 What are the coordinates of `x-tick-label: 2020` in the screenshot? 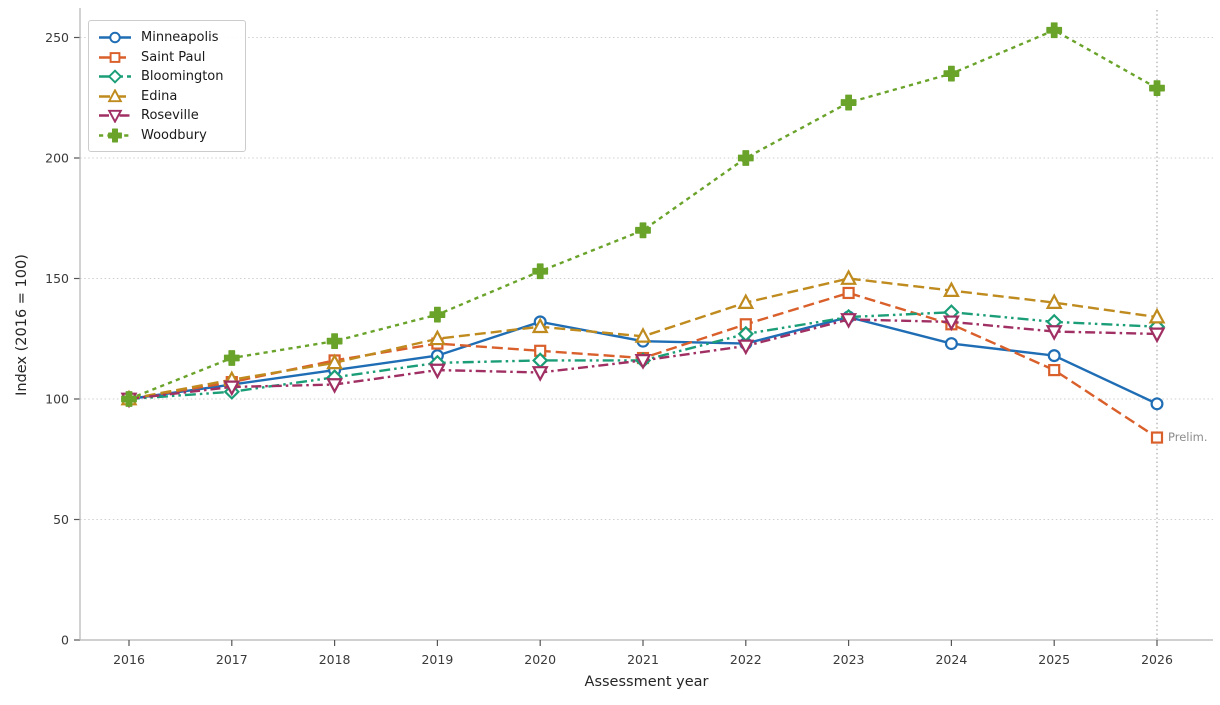 It's located at (540, 659).